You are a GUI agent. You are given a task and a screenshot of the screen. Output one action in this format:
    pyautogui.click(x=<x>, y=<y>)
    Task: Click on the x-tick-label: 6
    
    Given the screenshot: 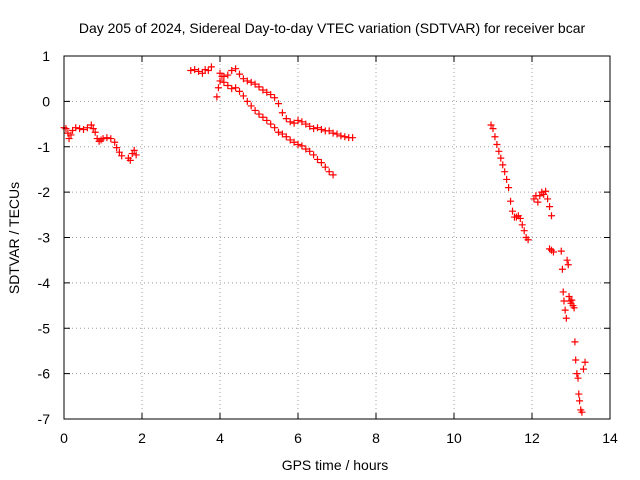 What is the action you would take?
    pyautogui.click(x=298, y=438)
    